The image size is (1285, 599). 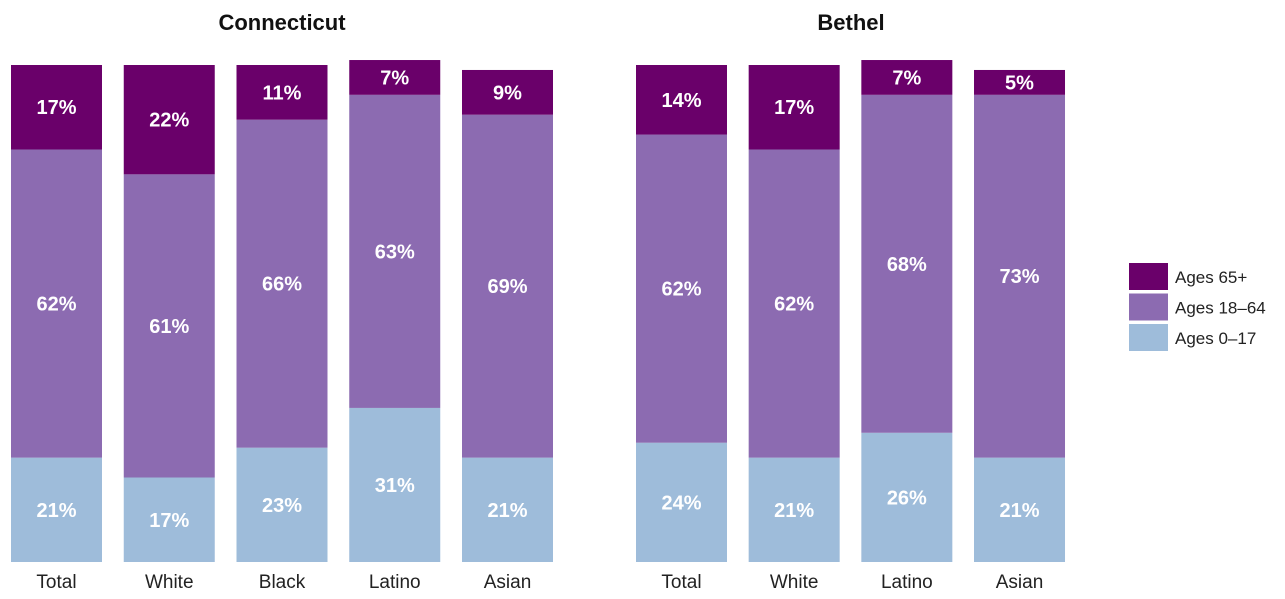 I want to click on data-label-0to17-total: 21%, so click(x=56, y=511).